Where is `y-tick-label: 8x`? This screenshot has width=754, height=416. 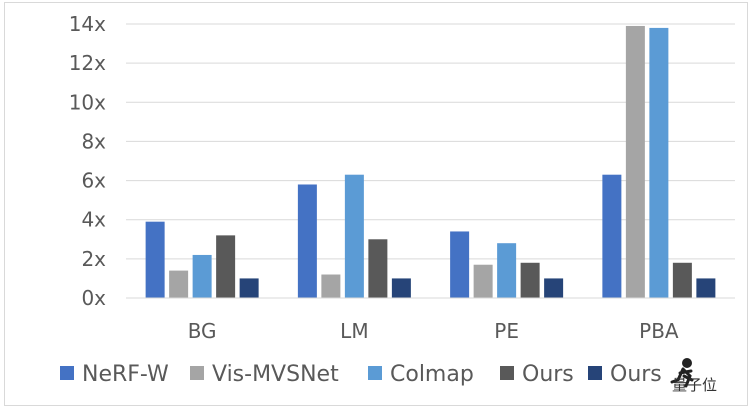
y-tick-label: 8x is located at coordinates (93, 141).